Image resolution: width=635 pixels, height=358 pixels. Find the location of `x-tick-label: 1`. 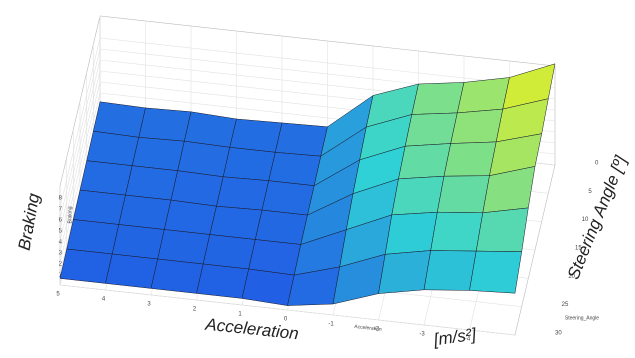

x-tick-label: 1 is located at coordinates (240, 315).